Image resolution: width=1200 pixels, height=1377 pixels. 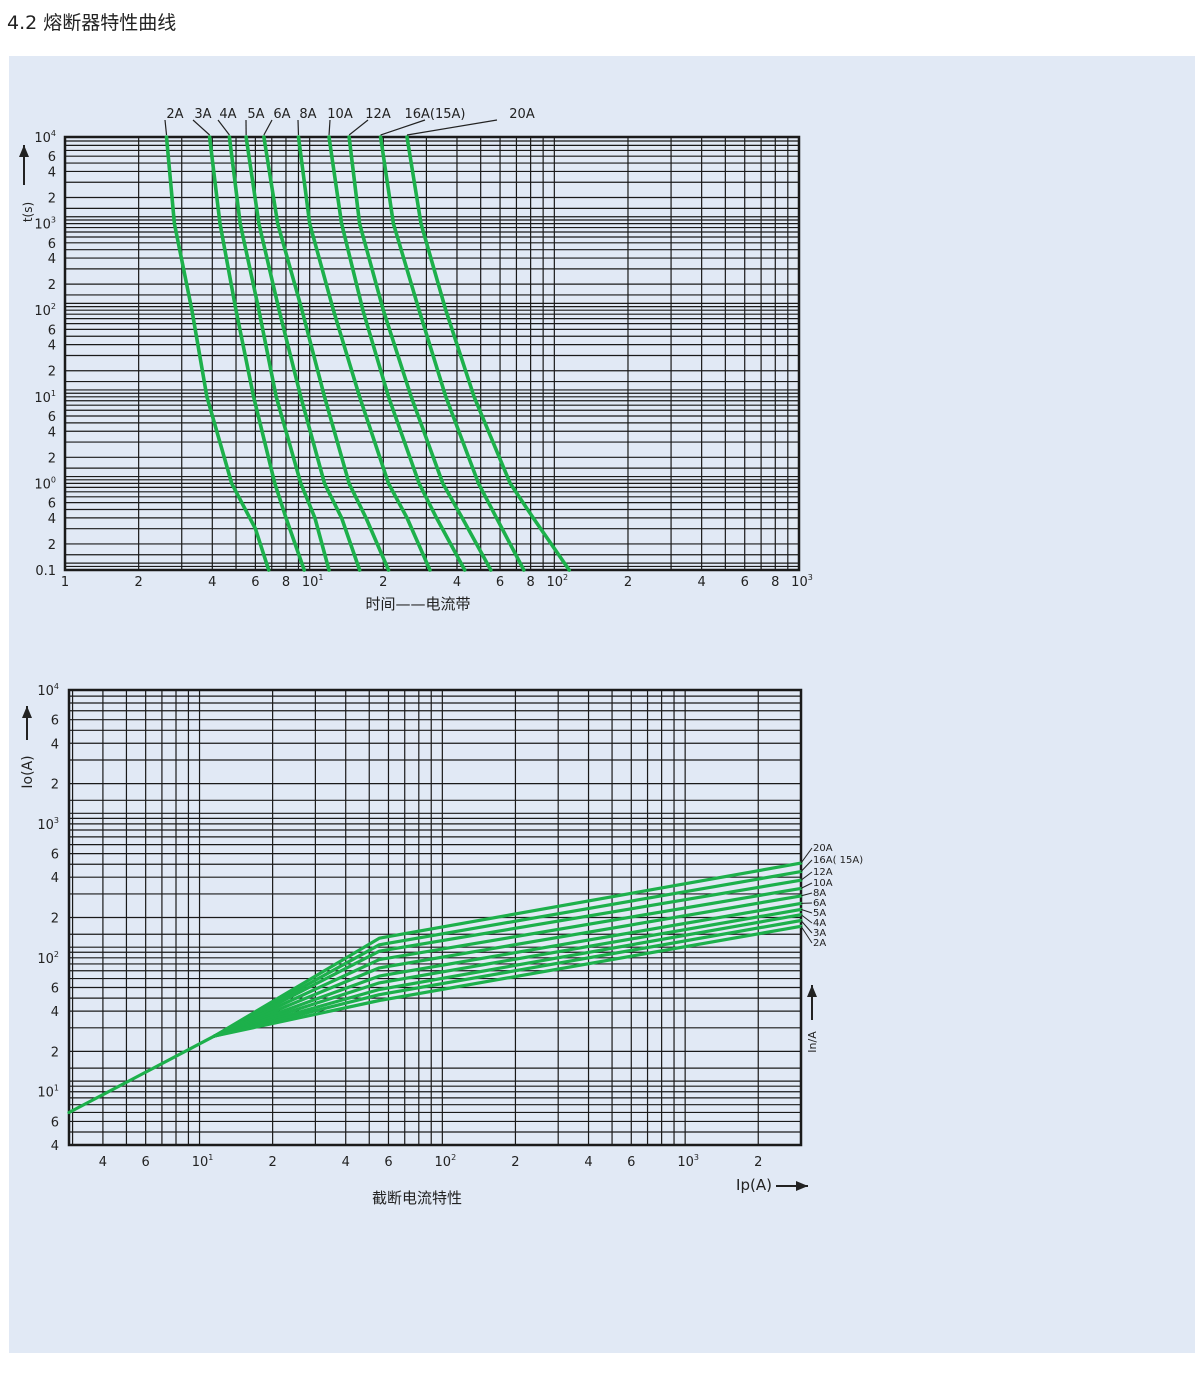 I want to click on cutoff-curve-label: 2A, so click(x=819, y=943).